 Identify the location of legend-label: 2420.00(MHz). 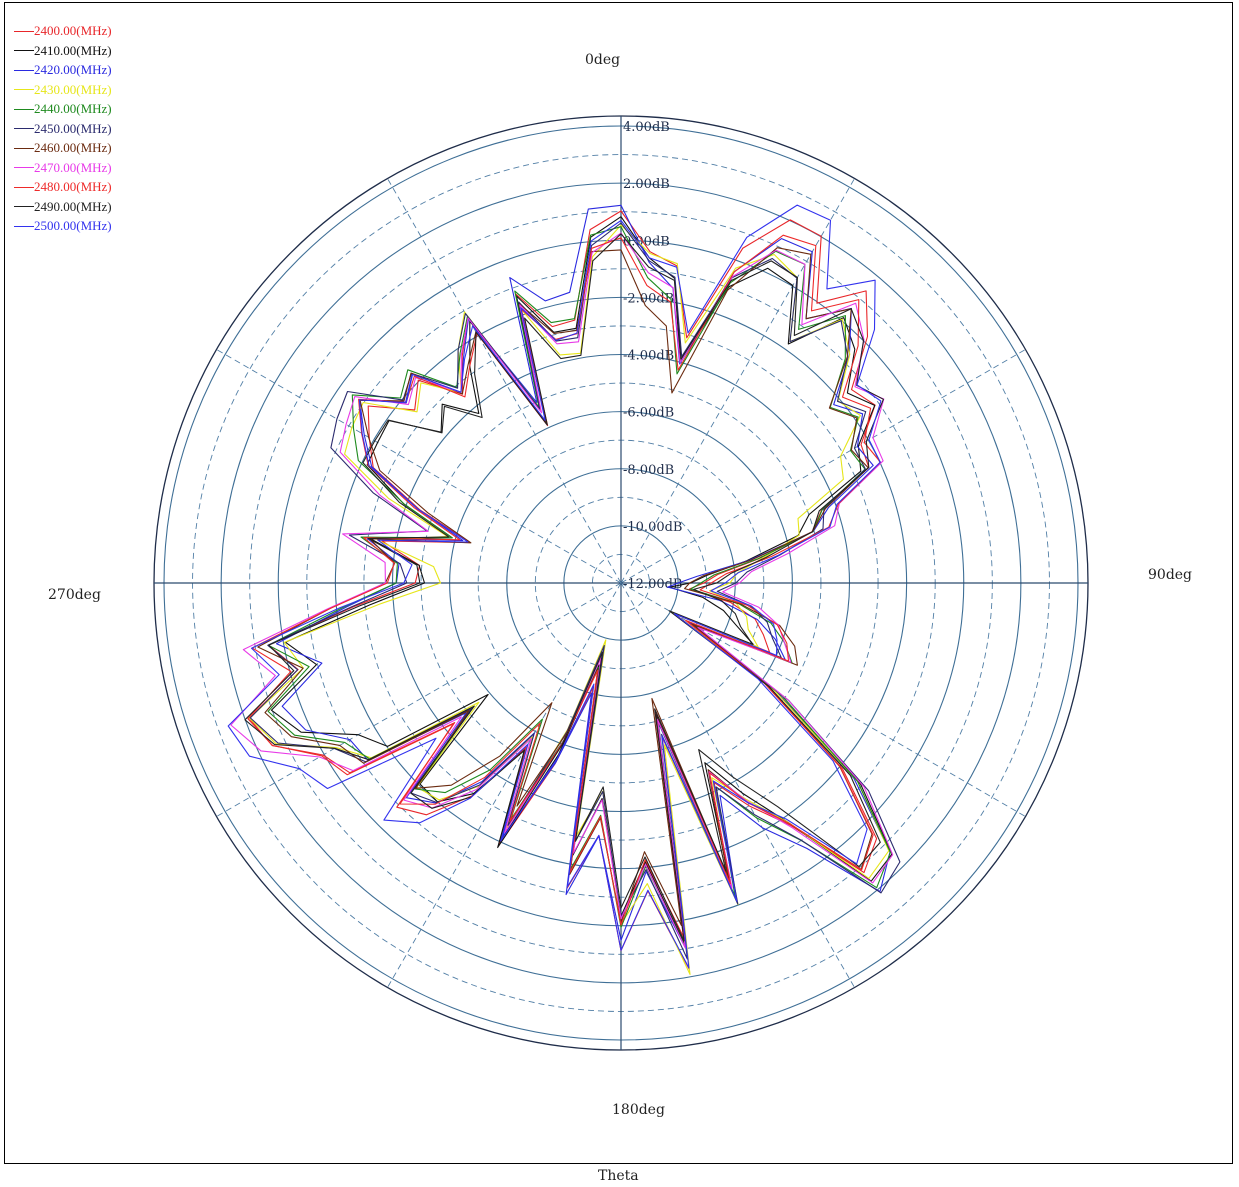
(73, 70).